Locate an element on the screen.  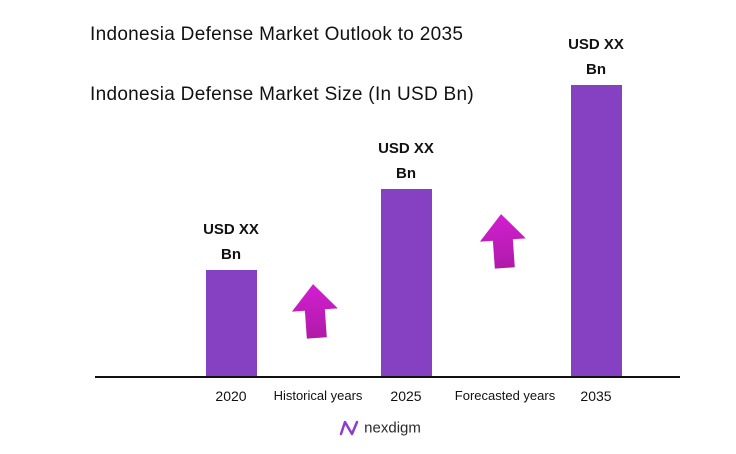
x-tick-label: 2020 is located at coordinates (231, 396).